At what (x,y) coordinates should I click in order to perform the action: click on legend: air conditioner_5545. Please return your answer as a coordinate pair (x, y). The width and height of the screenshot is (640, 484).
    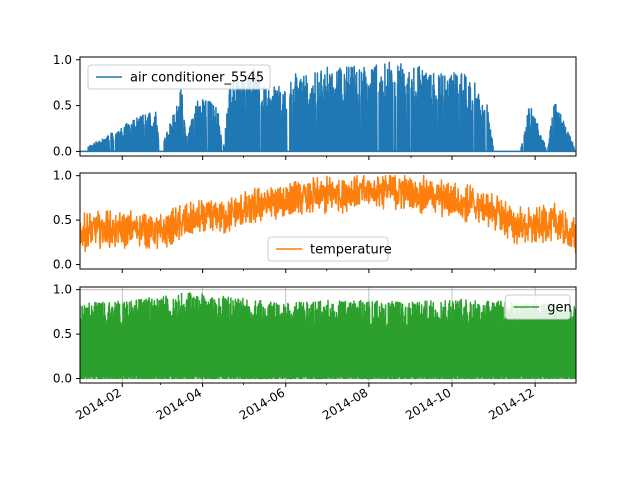
    Looking at the image, I should click on (179, 77).